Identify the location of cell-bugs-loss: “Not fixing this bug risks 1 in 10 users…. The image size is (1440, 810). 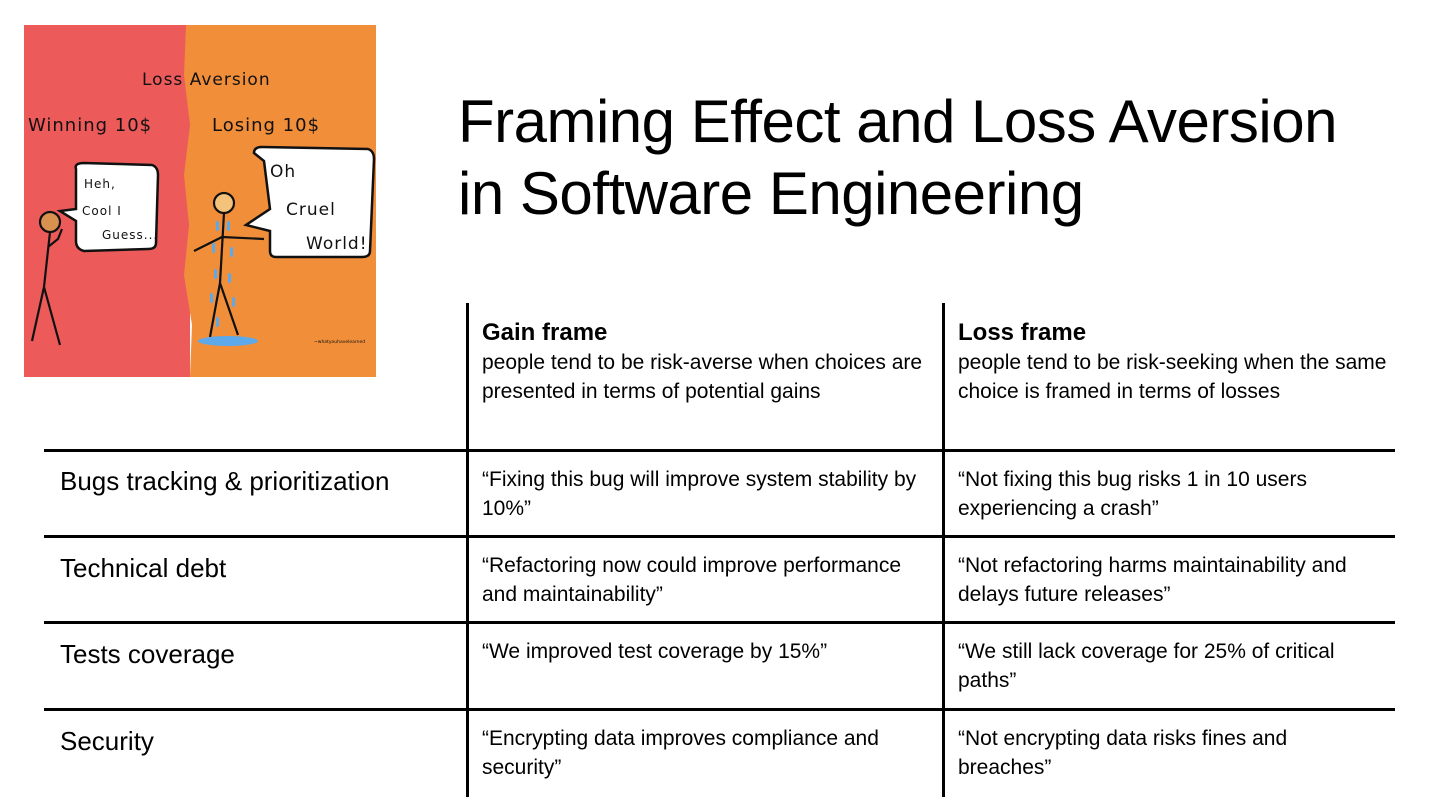
(1132, 494).